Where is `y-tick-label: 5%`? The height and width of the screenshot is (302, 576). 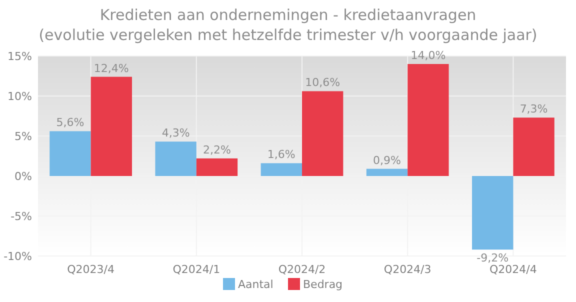
y-tick-label: 5% is located at coordinates (23, 136).